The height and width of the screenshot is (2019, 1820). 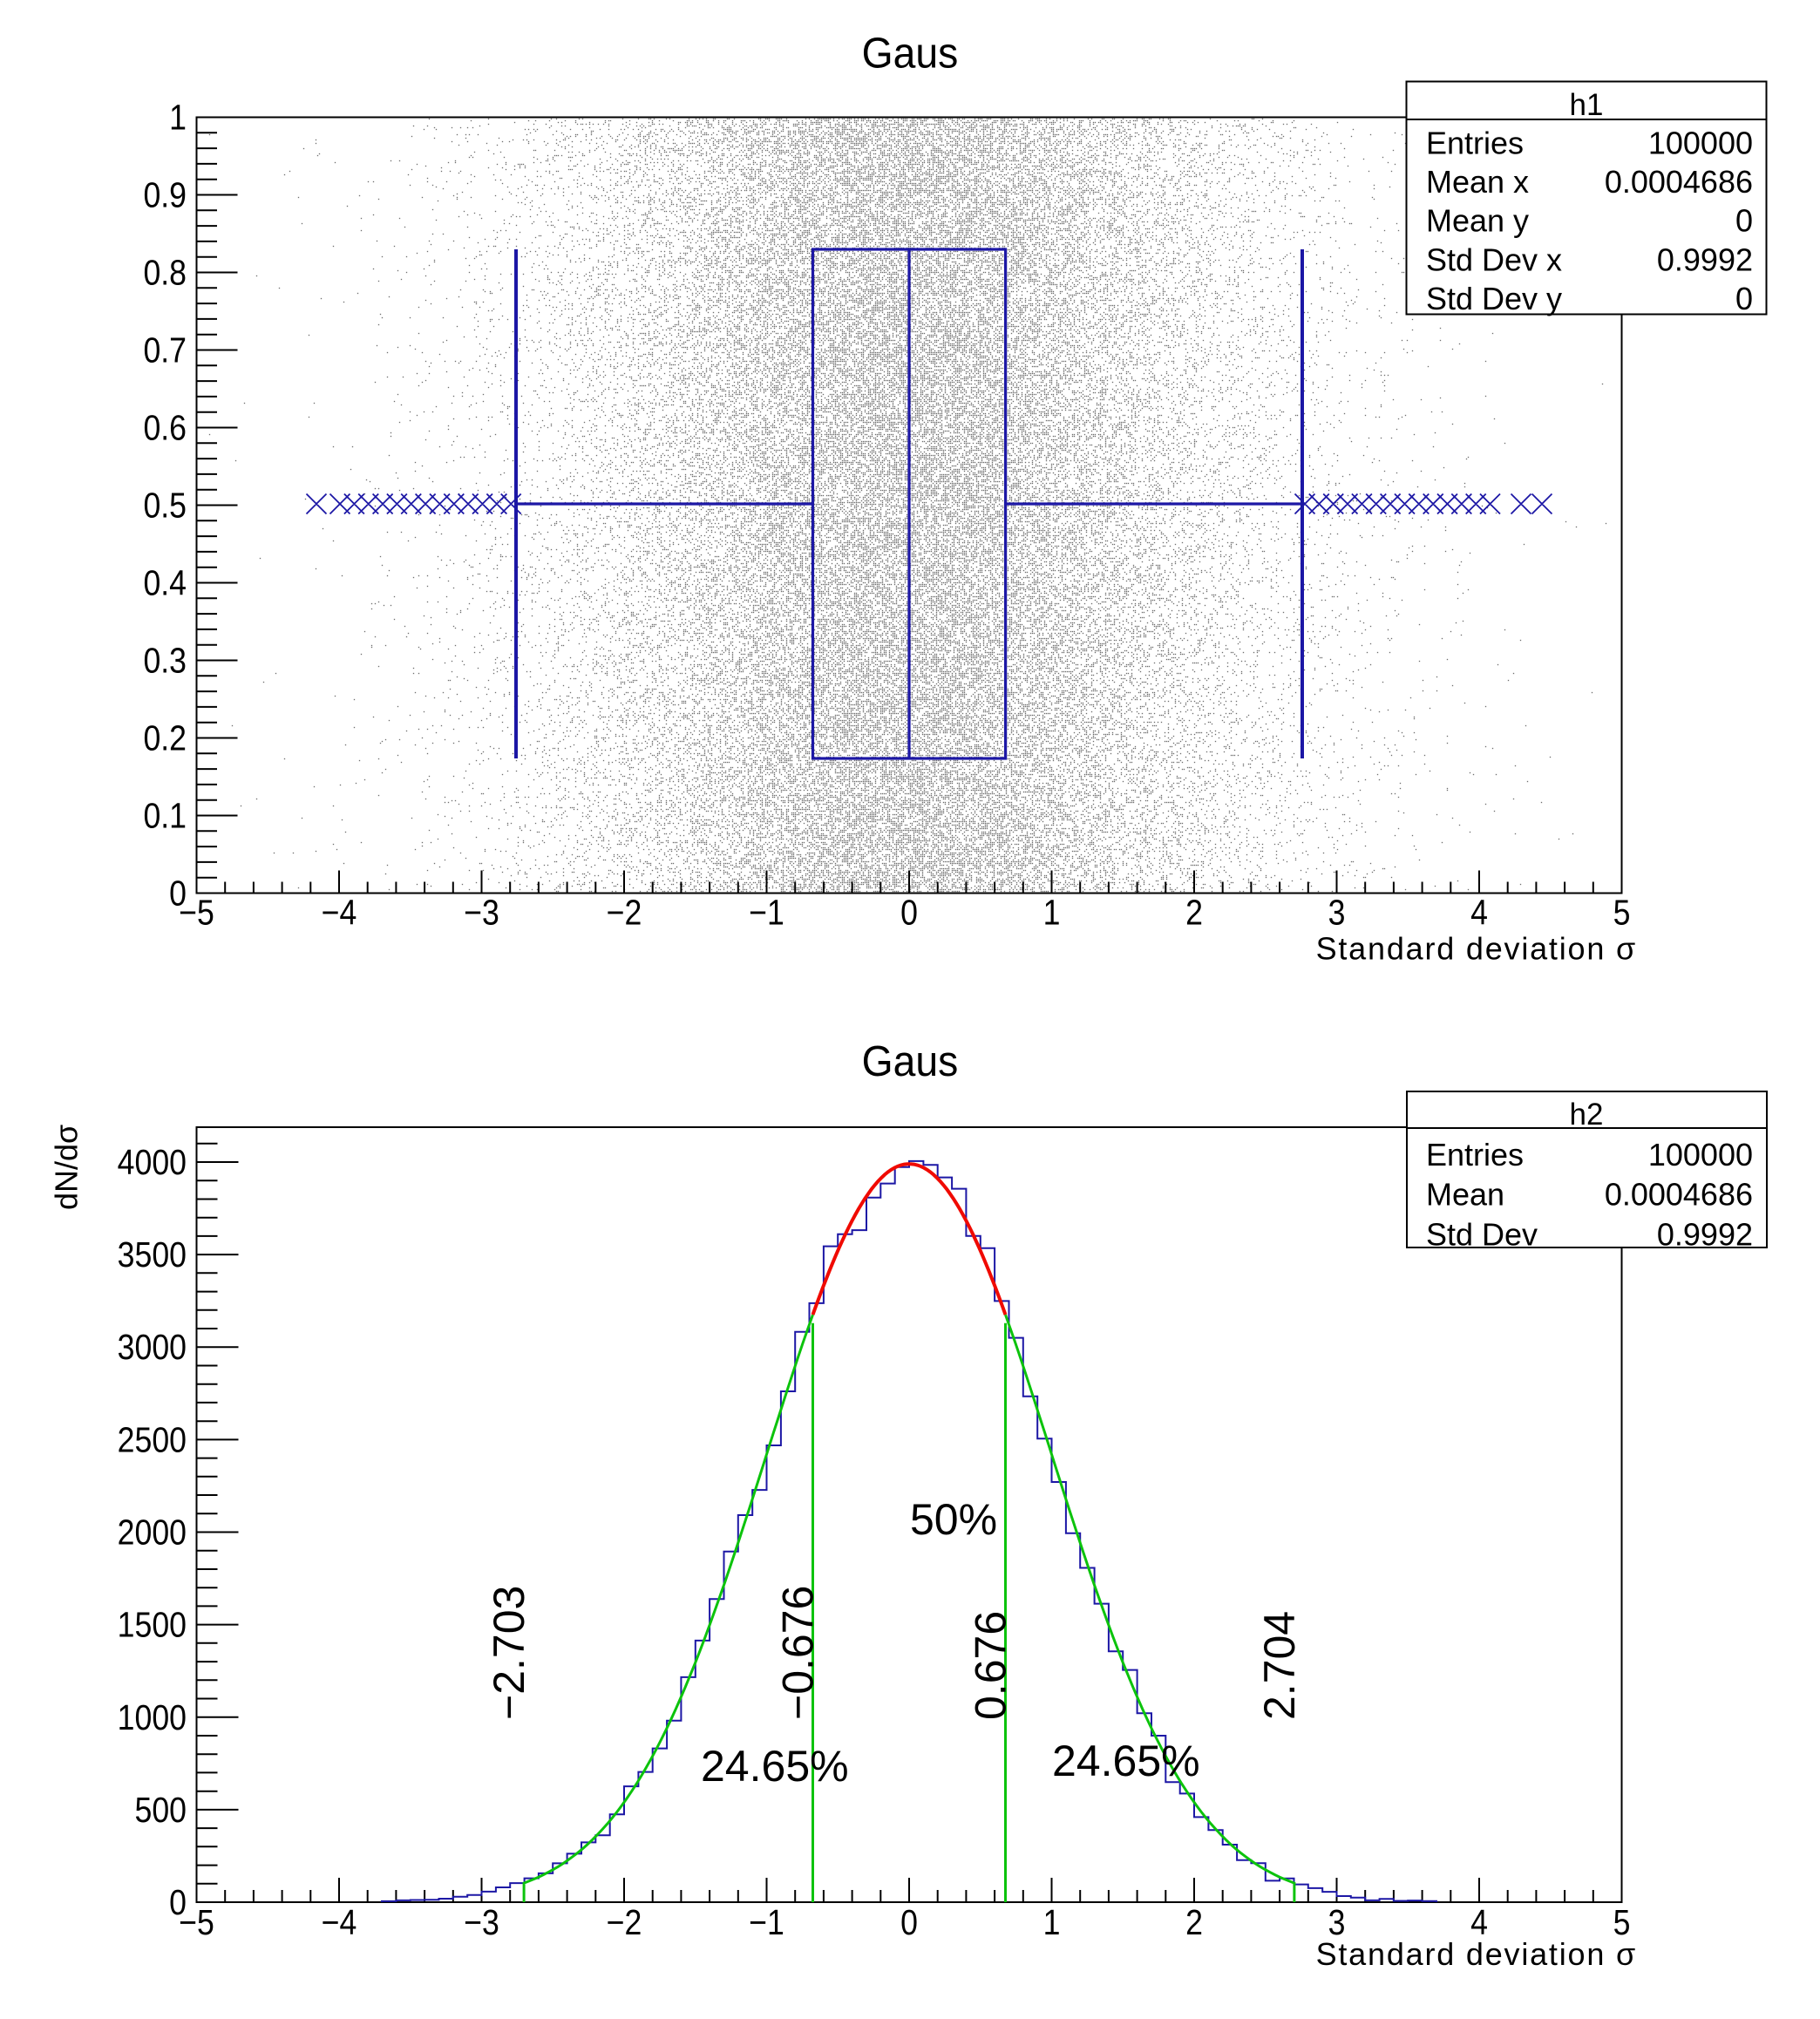 I want to click on svg-text: 0.4, so click(x=165, y=583).